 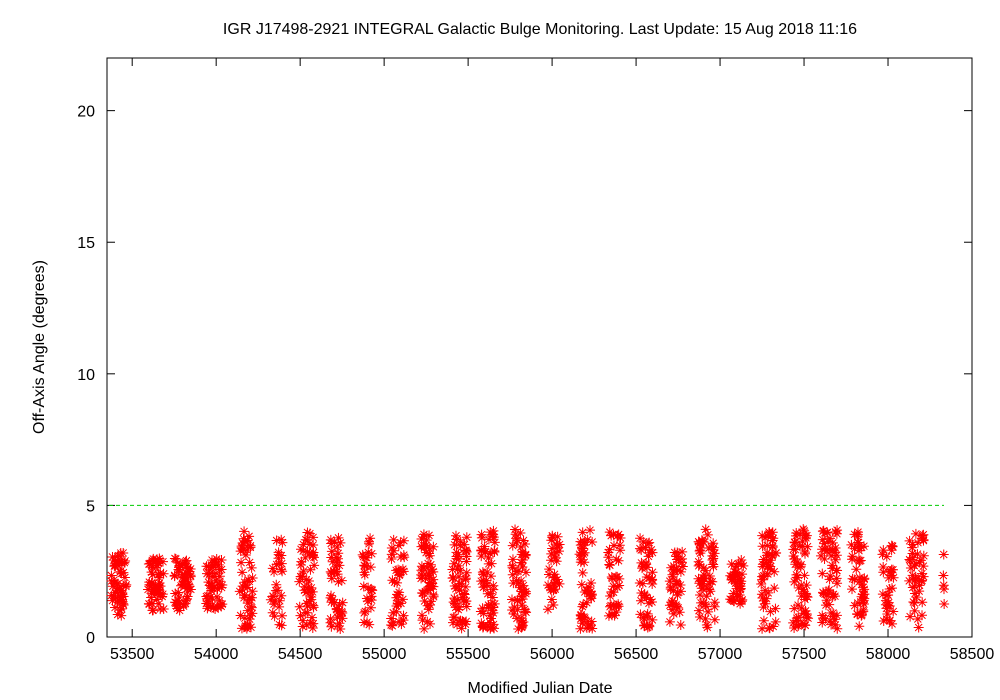 I want to click on x-tick-label: 55500, so click(x=468, y=654).